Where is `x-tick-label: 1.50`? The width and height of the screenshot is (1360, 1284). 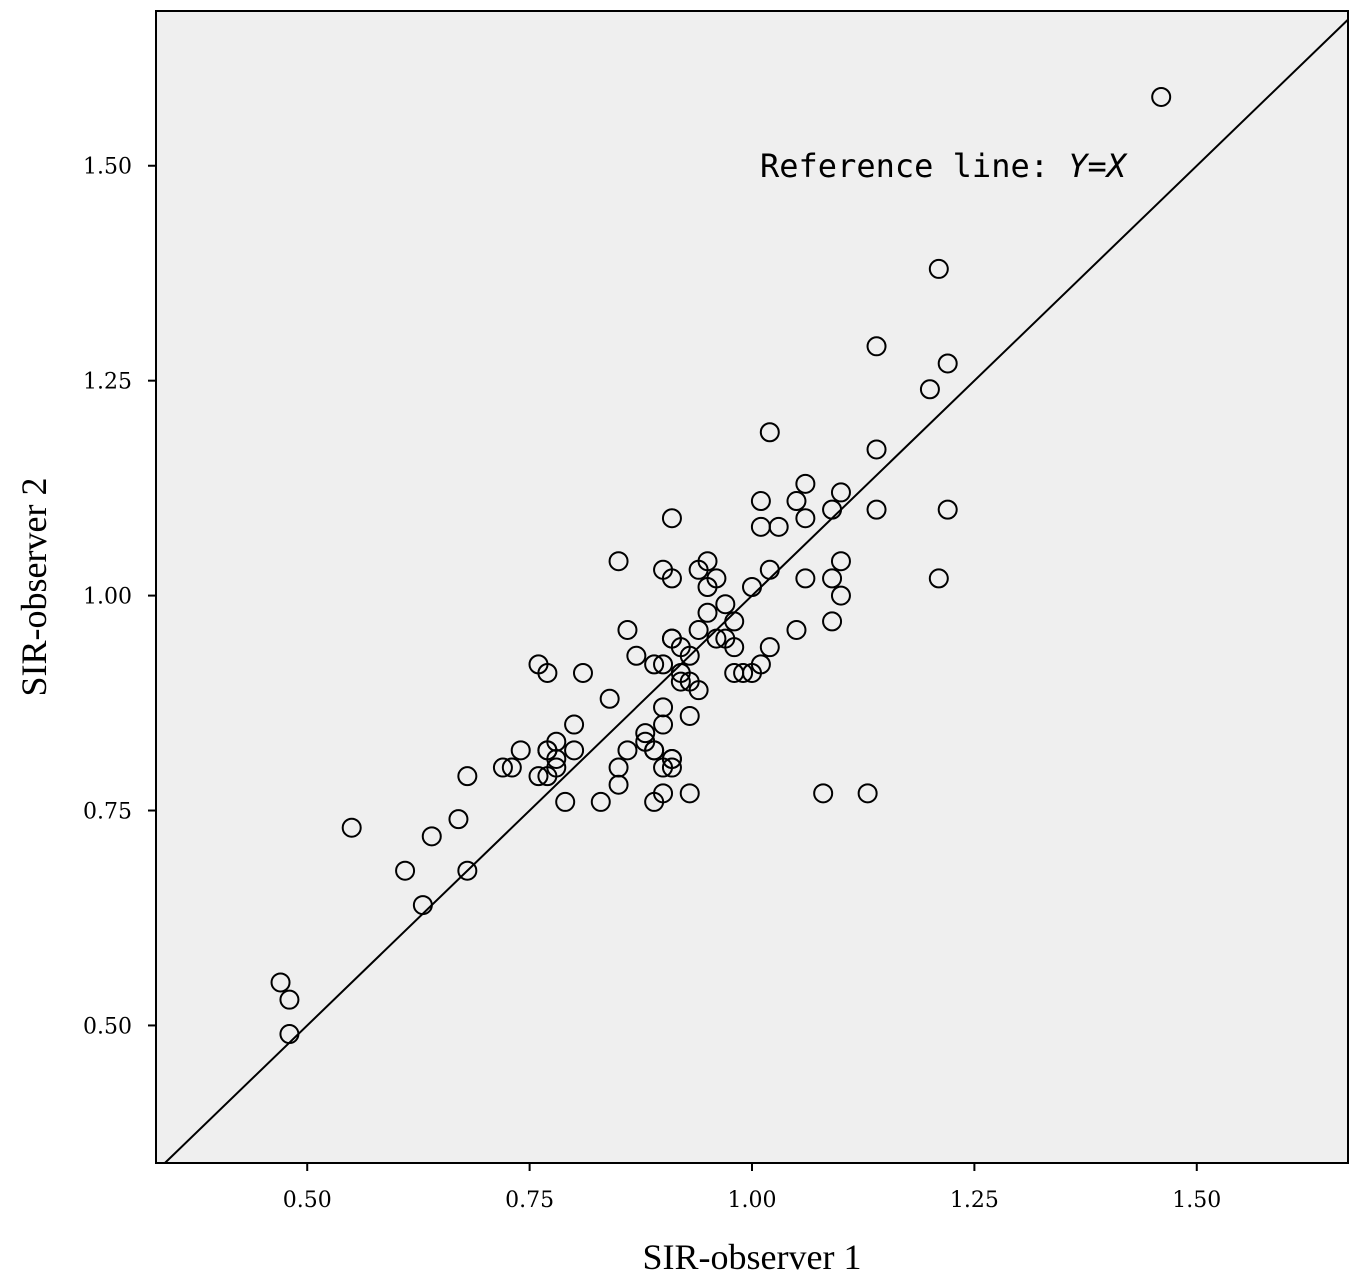 x-tick-label: 1.50 is located at coordinates (1196, 1200).